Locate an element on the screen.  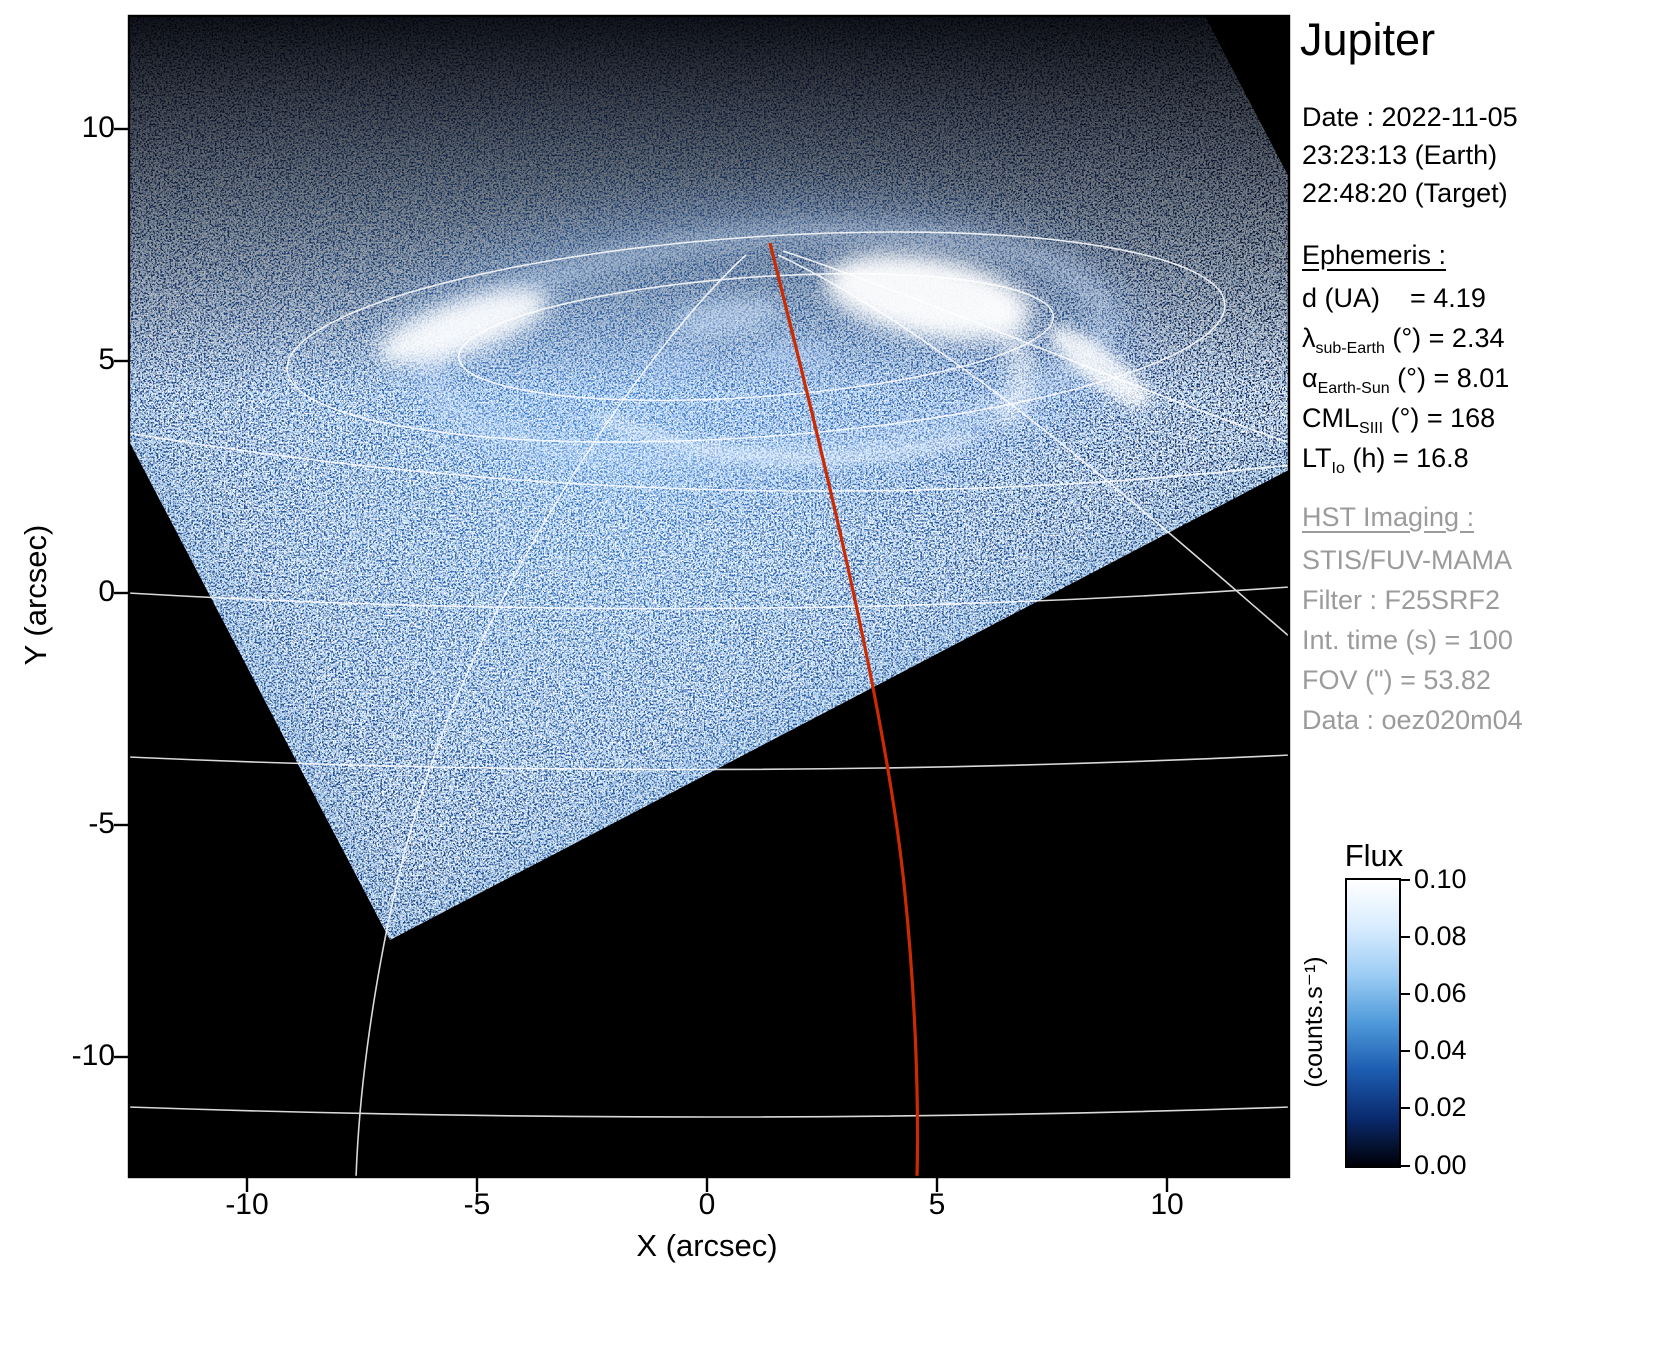
y-tick-label: 5 is located at coordinates (106, 359).